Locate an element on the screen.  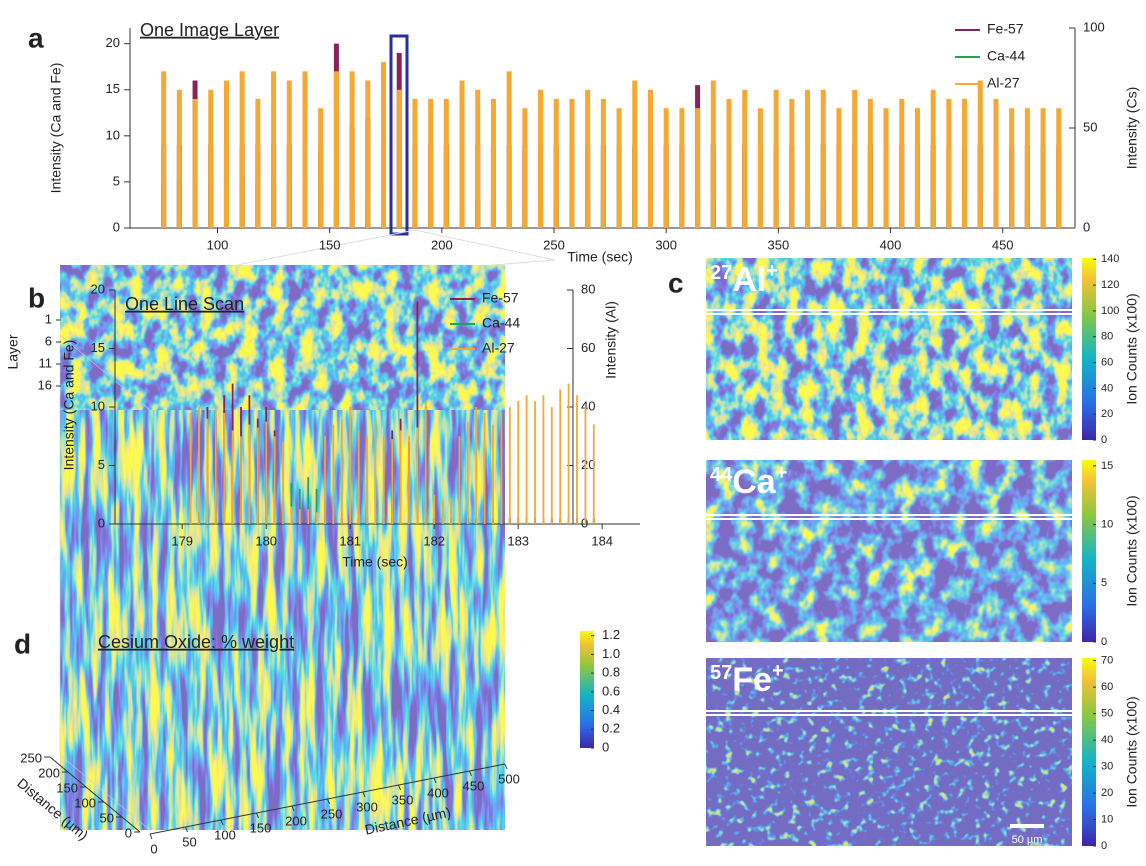
colorbar-tick-label: 0.6 is located at coordinates (611, 690).